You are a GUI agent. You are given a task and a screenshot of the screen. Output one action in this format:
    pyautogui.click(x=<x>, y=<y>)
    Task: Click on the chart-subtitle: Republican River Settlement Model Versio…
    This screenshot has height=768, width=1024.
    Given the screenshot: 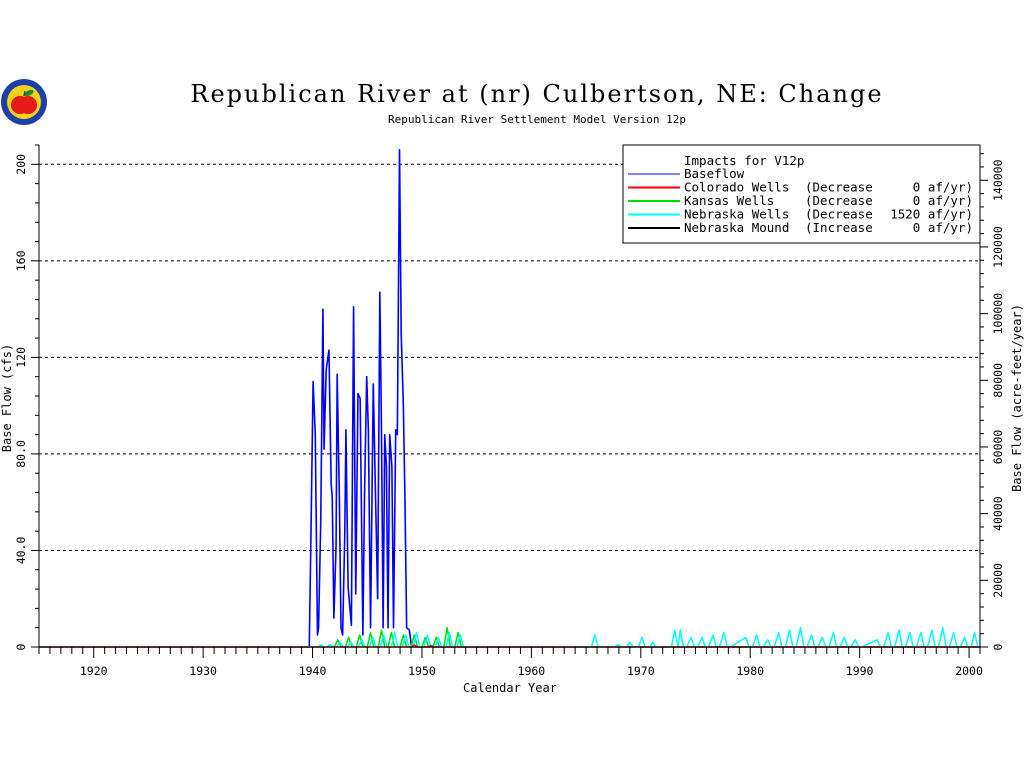 What is the action you would take?
    pyautogui.click(x=537, y=119)
    